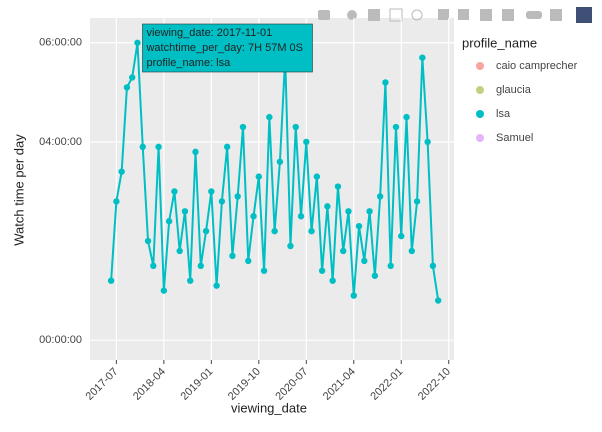  I want to click on legend-title: profile_name, so click(499, 42).